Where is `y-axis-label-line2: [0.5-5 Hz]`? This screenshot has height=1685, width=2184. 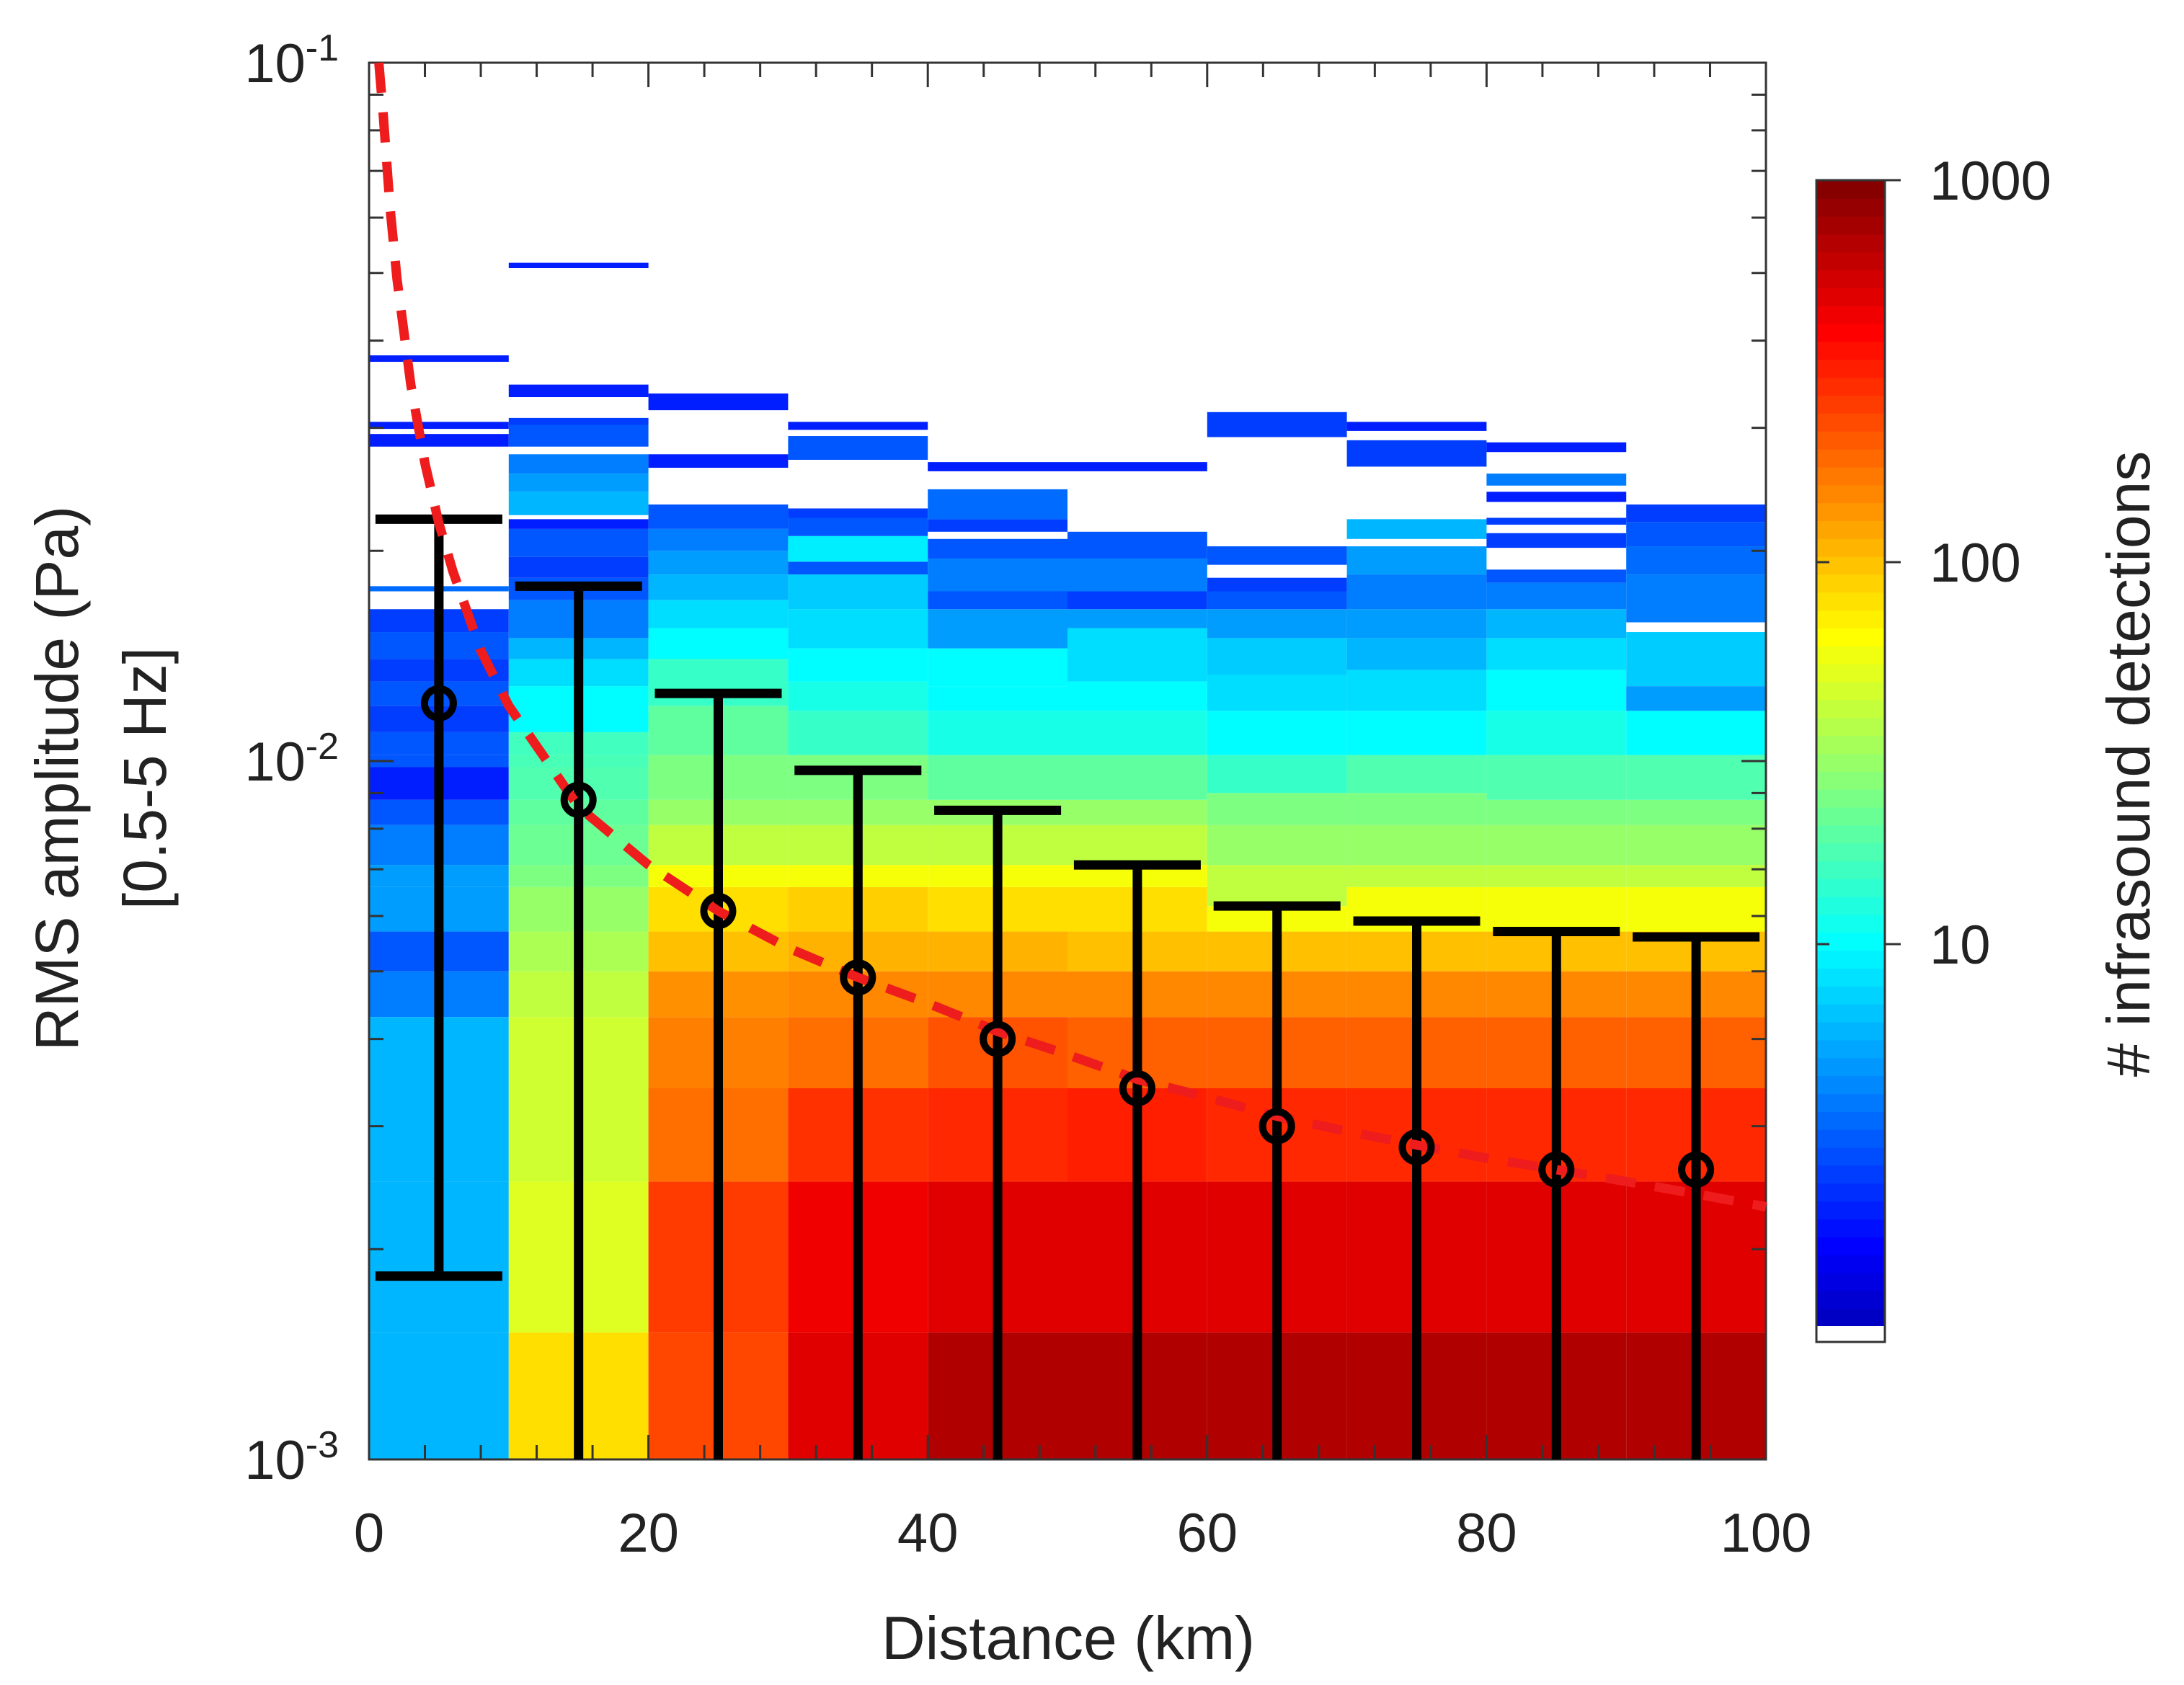
y-axis-label-line2: [0.5-5 Hz] is located at coordinates (145, 778).